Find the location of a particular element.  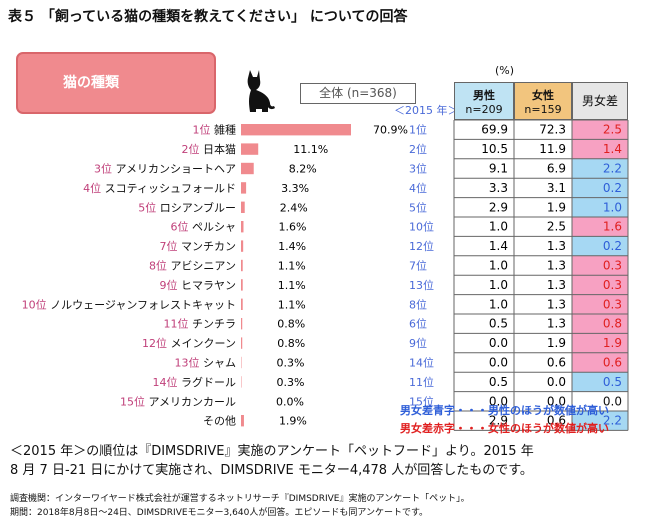

female-value: 0.0 is located at coordinates (556, 382).